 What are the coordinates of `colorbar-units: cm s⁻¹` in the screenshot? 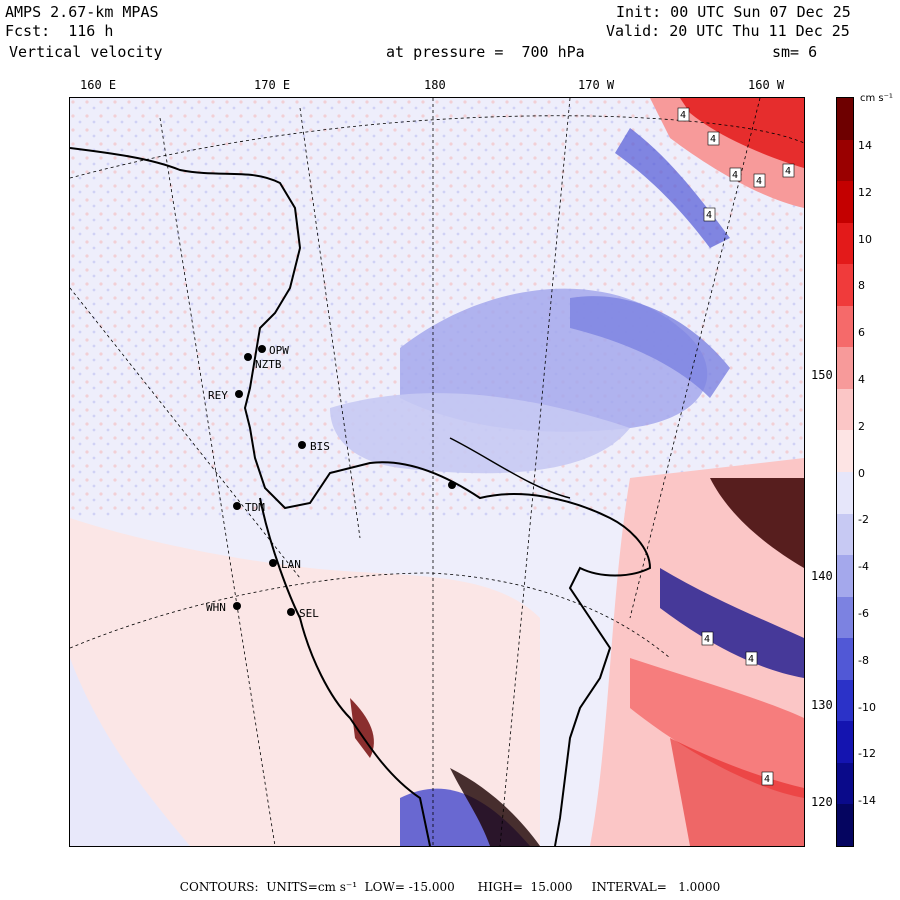 It's located at (876, 98).